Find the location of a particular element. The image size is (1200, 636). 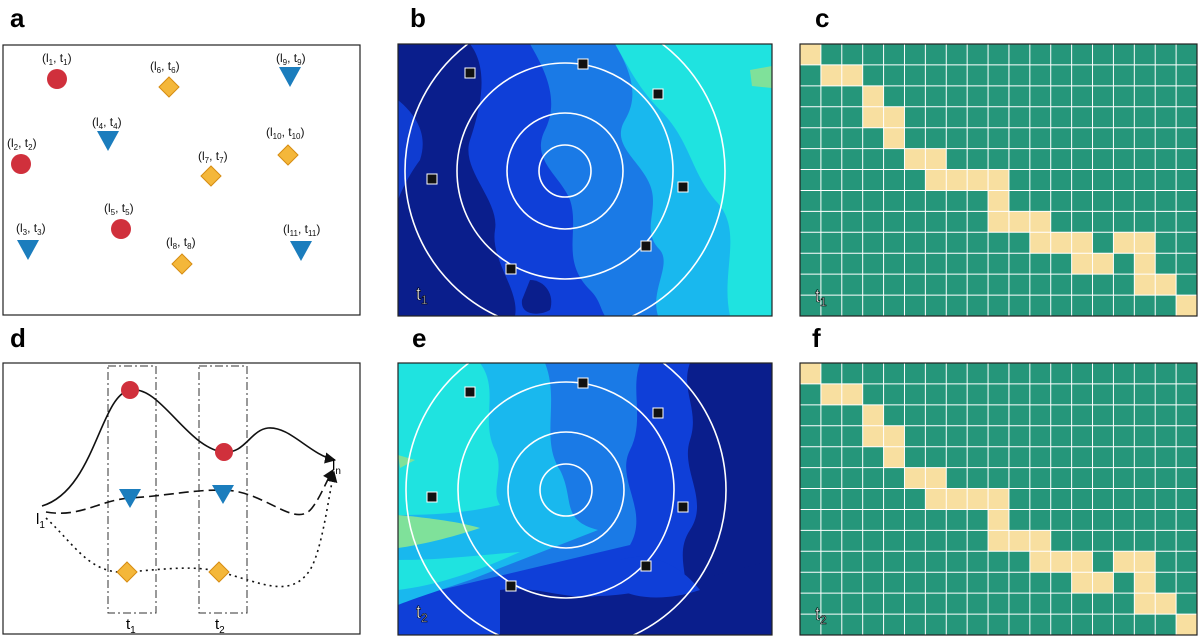

point-label: (l11, t11) is located at coordinates (301, 230).